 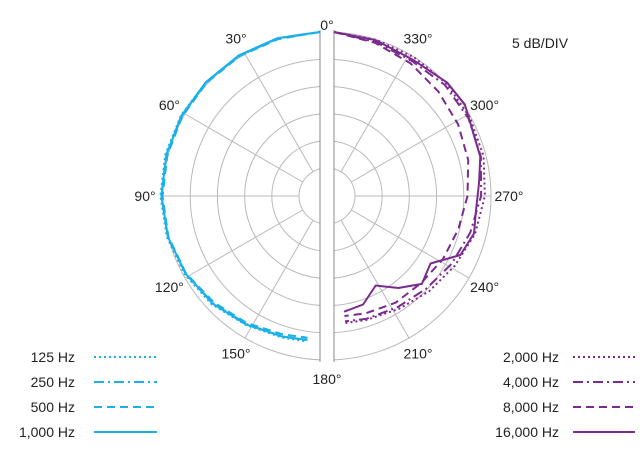 I want to click on angle-tick-330: 330°, so click(x=418, y=38).